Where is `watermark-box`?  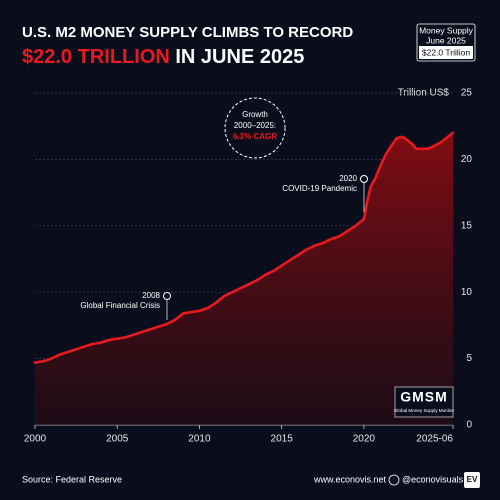 watermark-box is located at coordinates (424, 402).